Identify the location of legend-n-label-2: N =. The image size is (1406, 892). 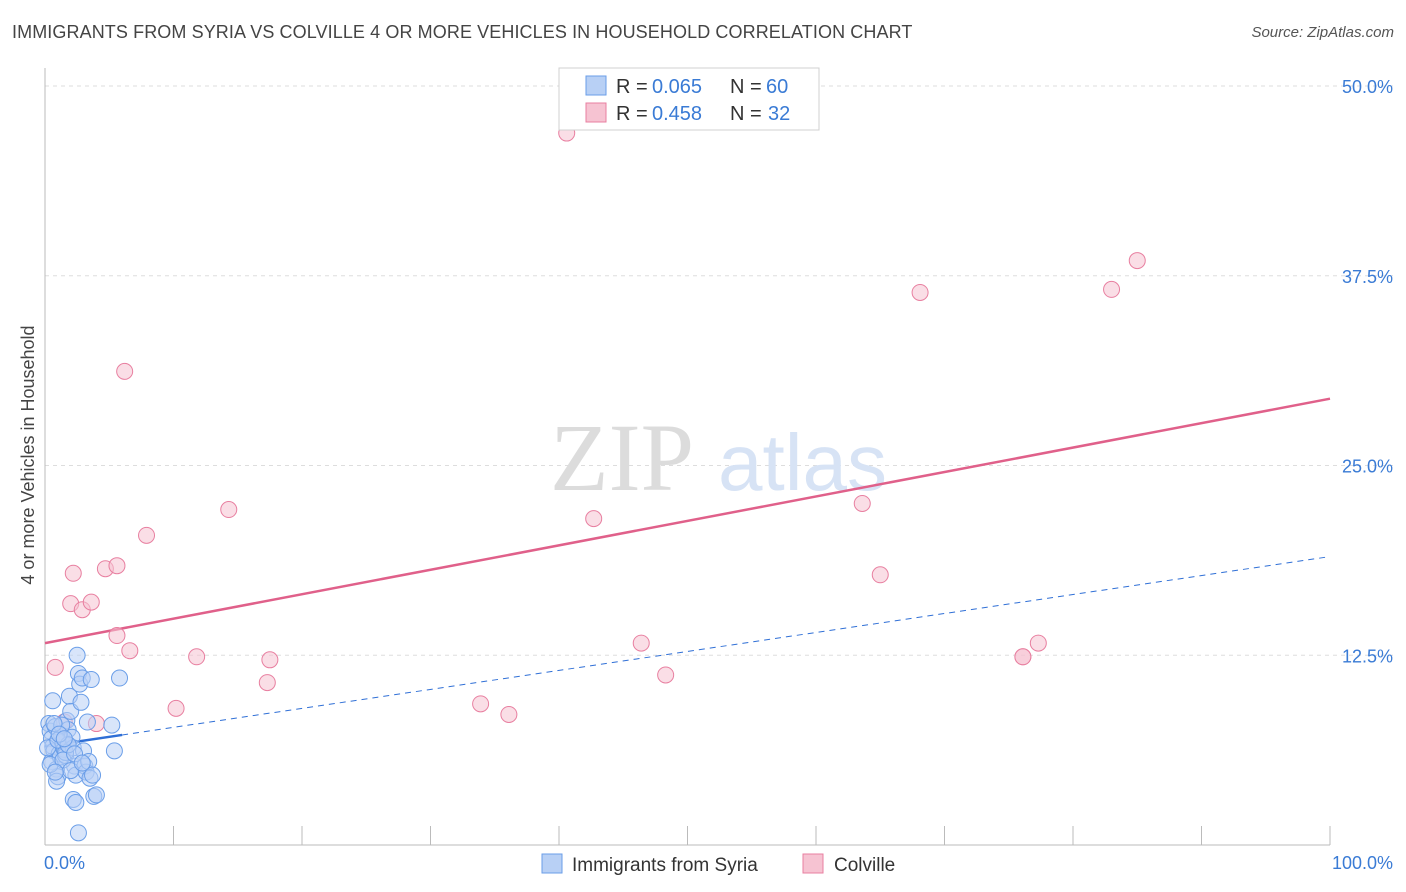
(746, 114).